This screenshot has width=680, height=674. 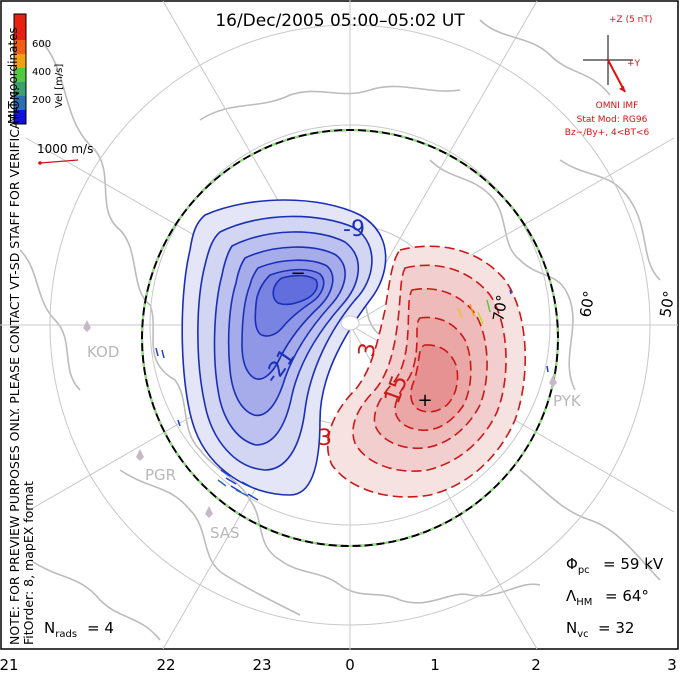 I want to click on contour-label-3-upper: 3, so click(x=367, y=350).